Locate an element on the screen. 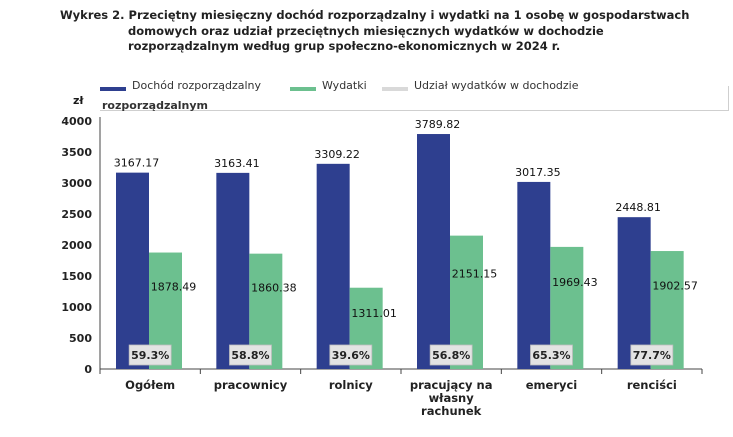 This screenshot has width=733, height=437. legend-label-expenses: Wydatki is located at coordinates (344, 86).